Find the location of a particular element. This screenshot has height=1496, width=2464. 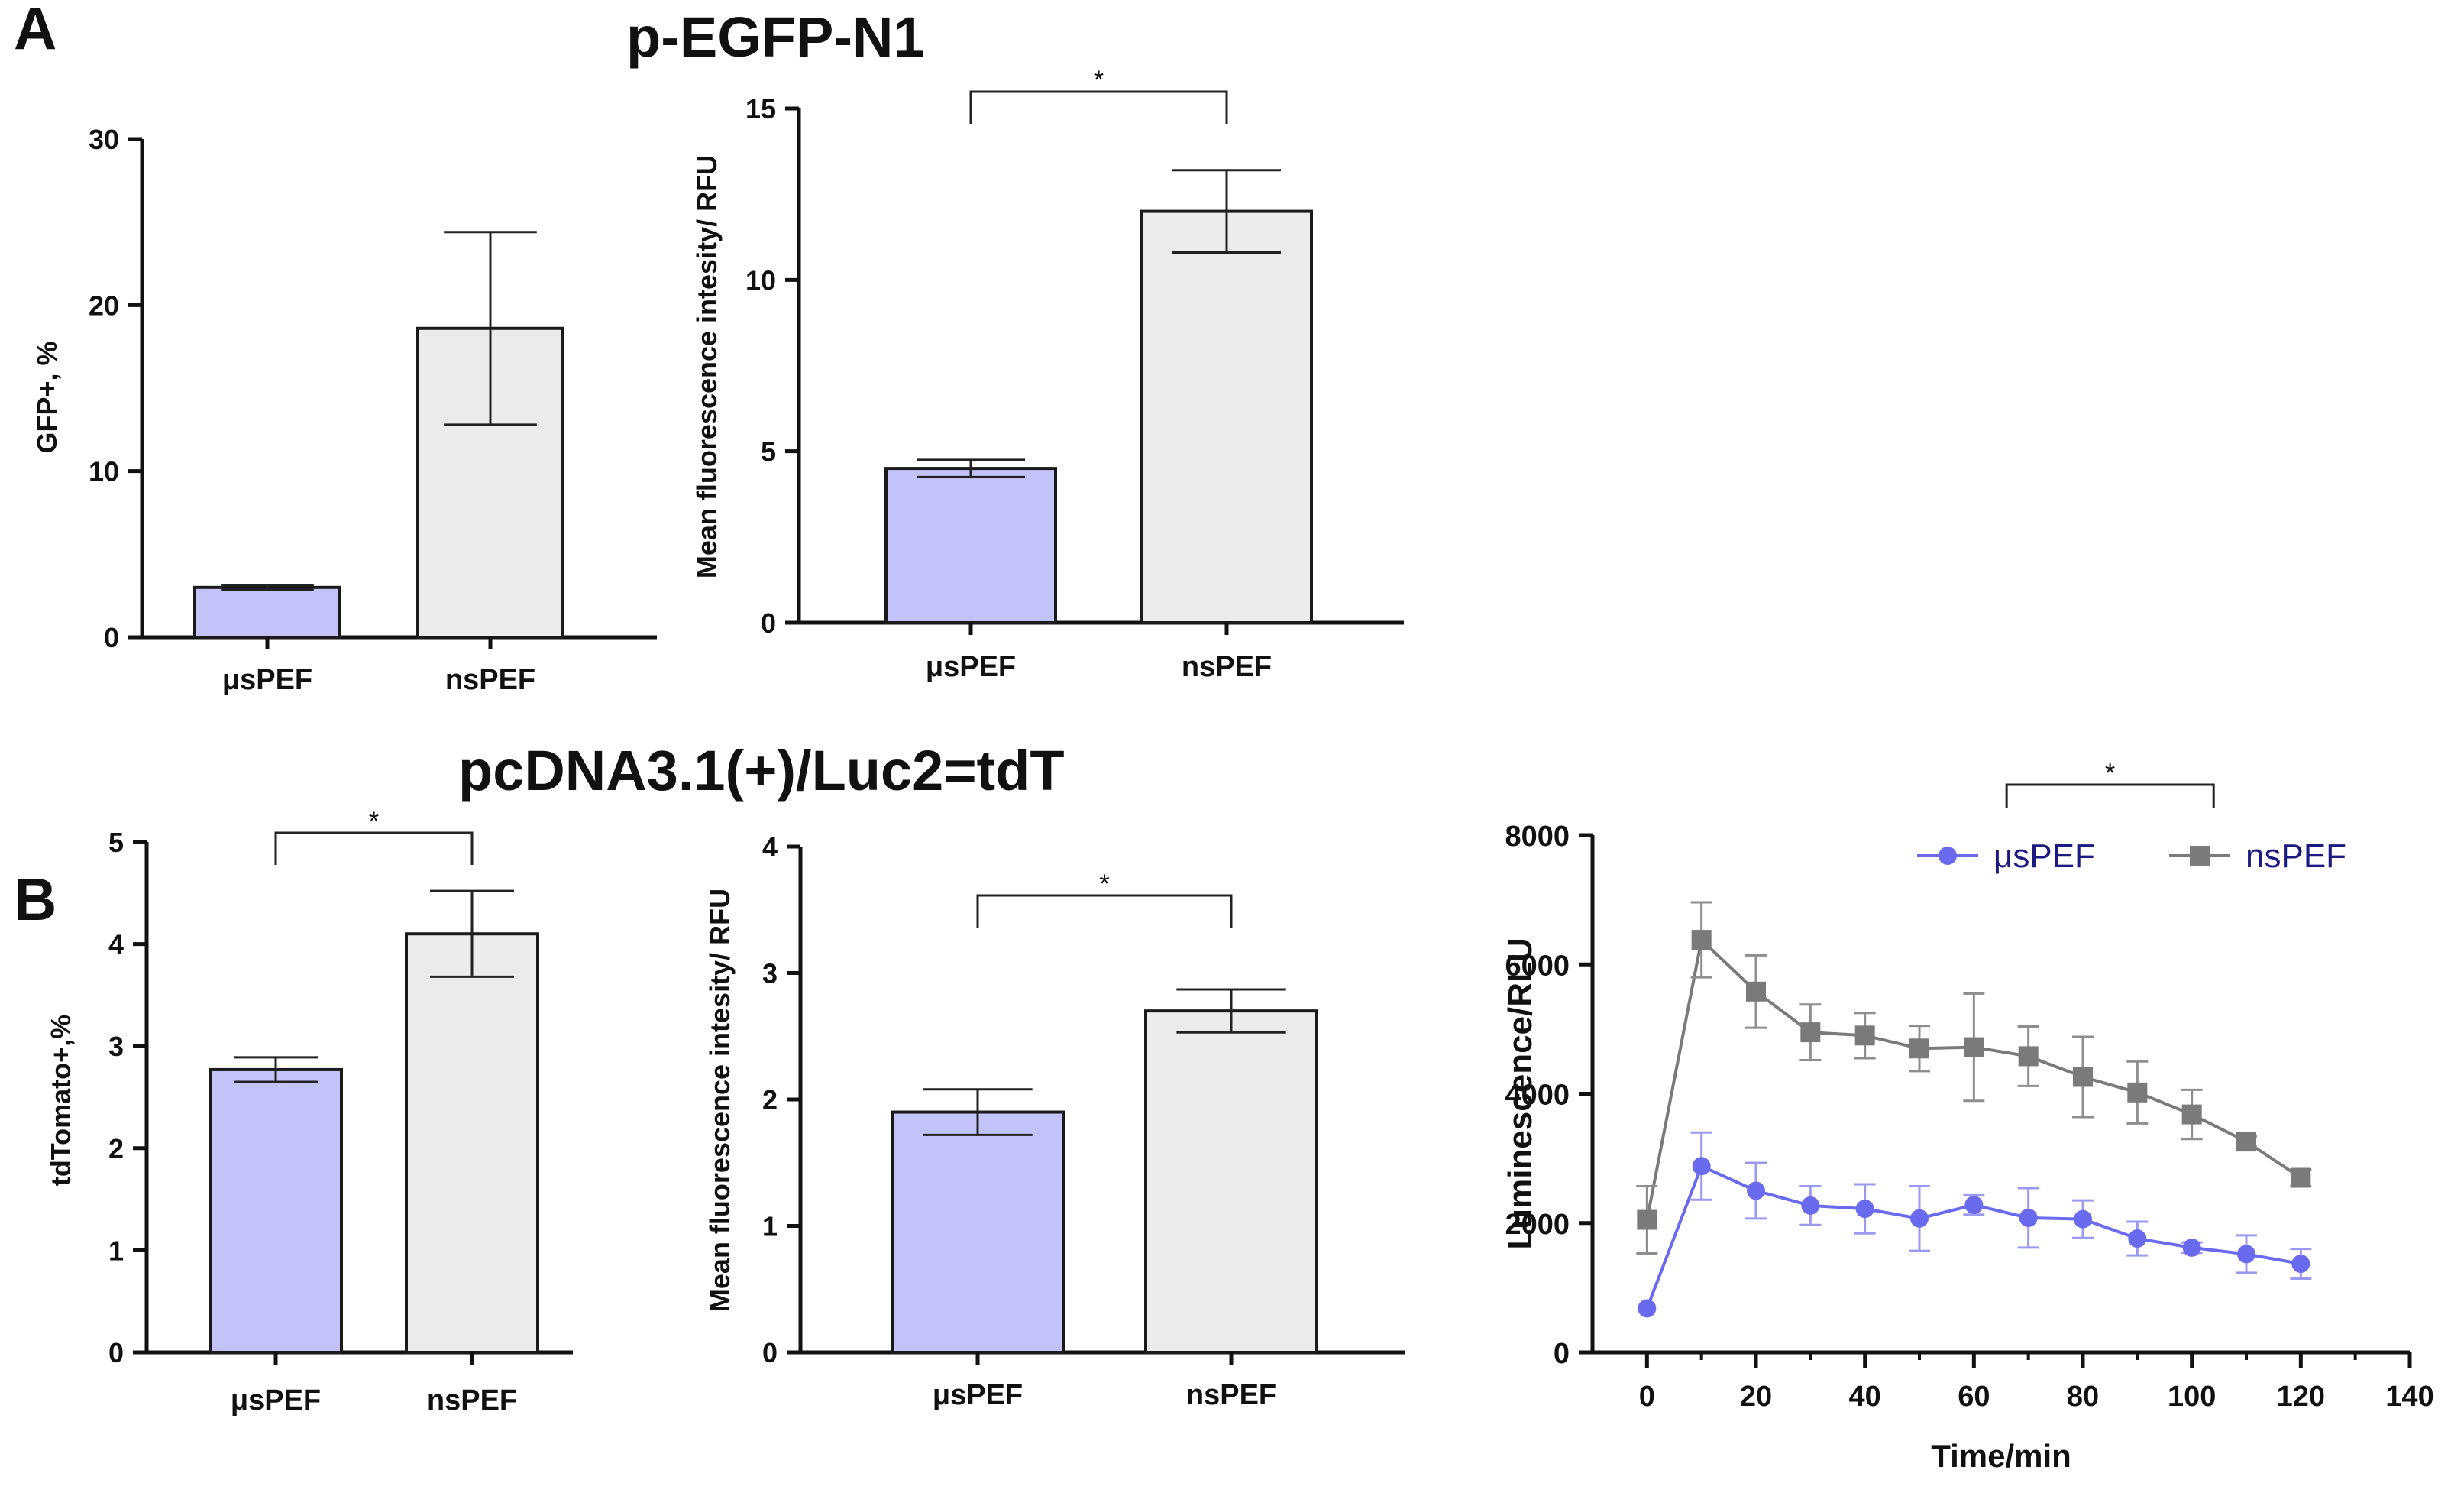

x-tick-label: 140 is located at coordinates (2409, 1397).